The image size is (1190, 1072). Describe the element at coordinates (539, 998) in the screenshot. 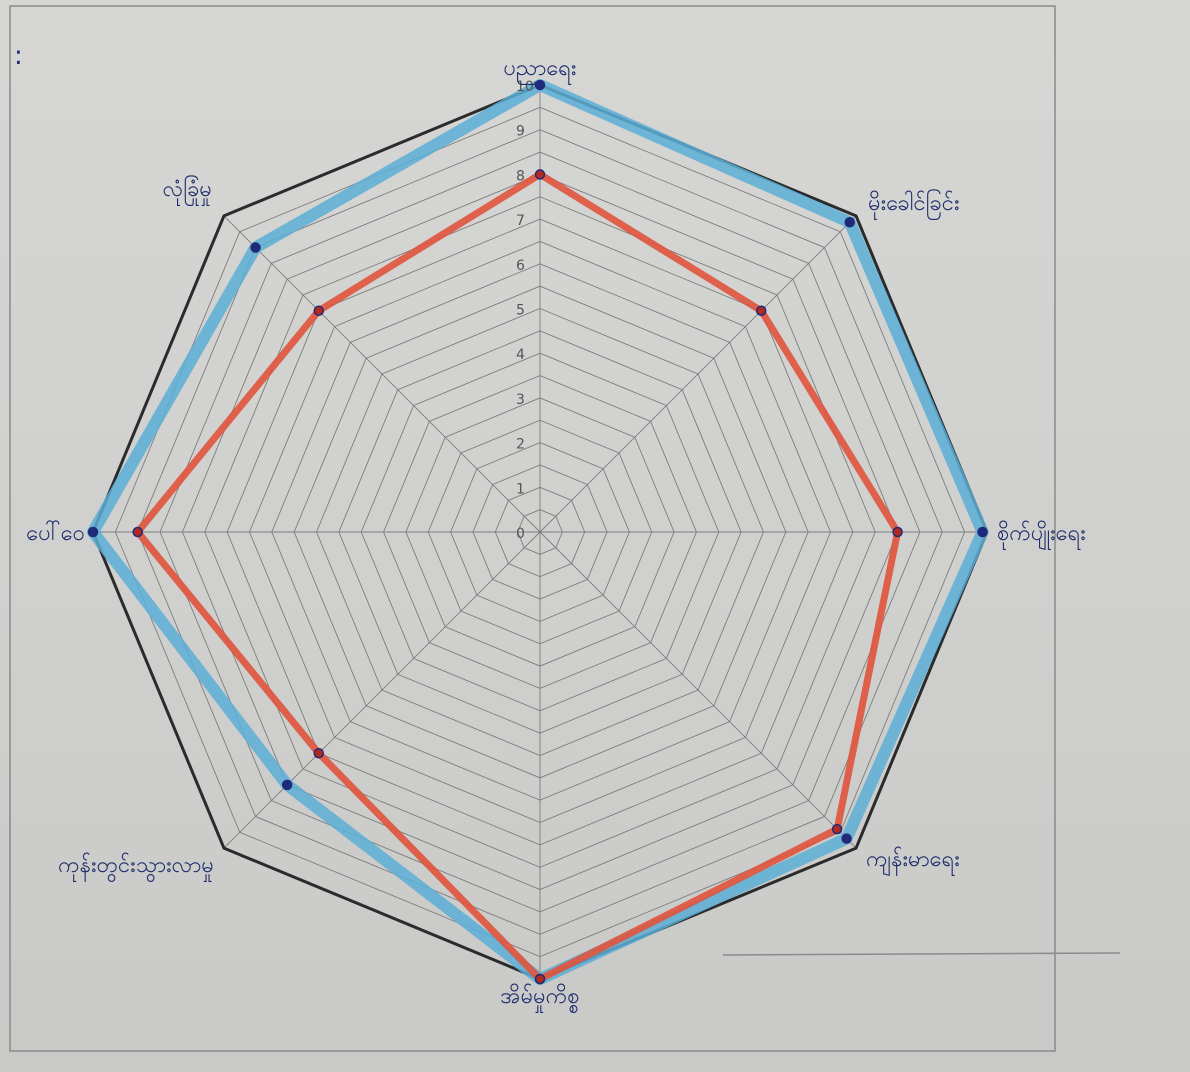

I see `axis-label: အိမ်မှုကိစ္စ` at that location.